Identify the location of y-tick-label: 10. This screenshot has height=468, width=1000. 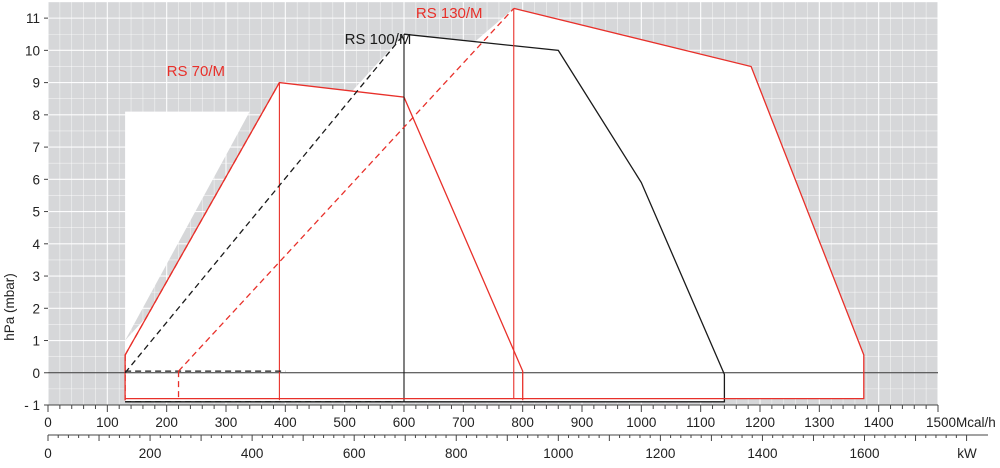
(32, 50).